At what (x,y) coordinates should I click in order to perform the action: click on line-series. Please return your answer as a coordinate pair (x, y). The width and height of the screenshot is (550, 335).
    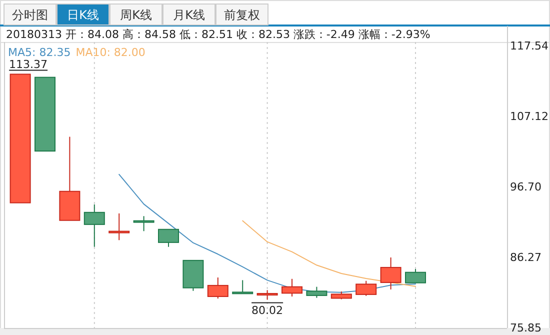
    Looking at the image, I should click on (329, 253).